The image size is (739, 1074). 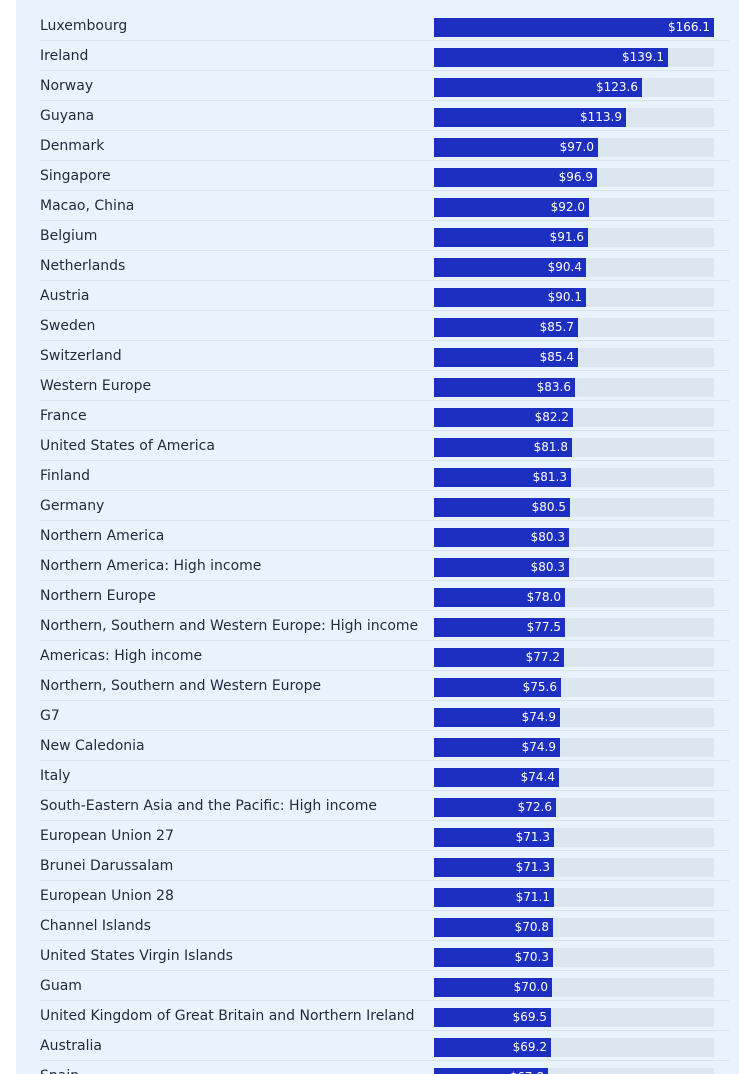 What do you see at coordinates (491, 1071) in the screenshot?
I see `bar: $67.8` at bounding box center [491, 1071].